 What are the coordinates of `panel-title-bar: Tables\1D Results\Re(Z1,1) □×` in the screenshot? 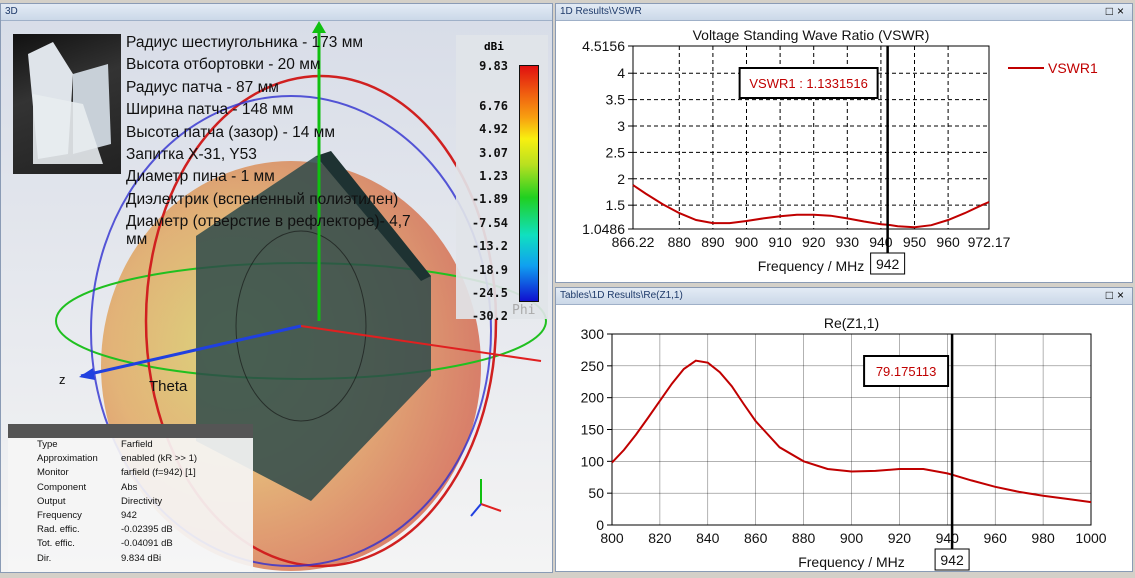 It's located at (844, 296).